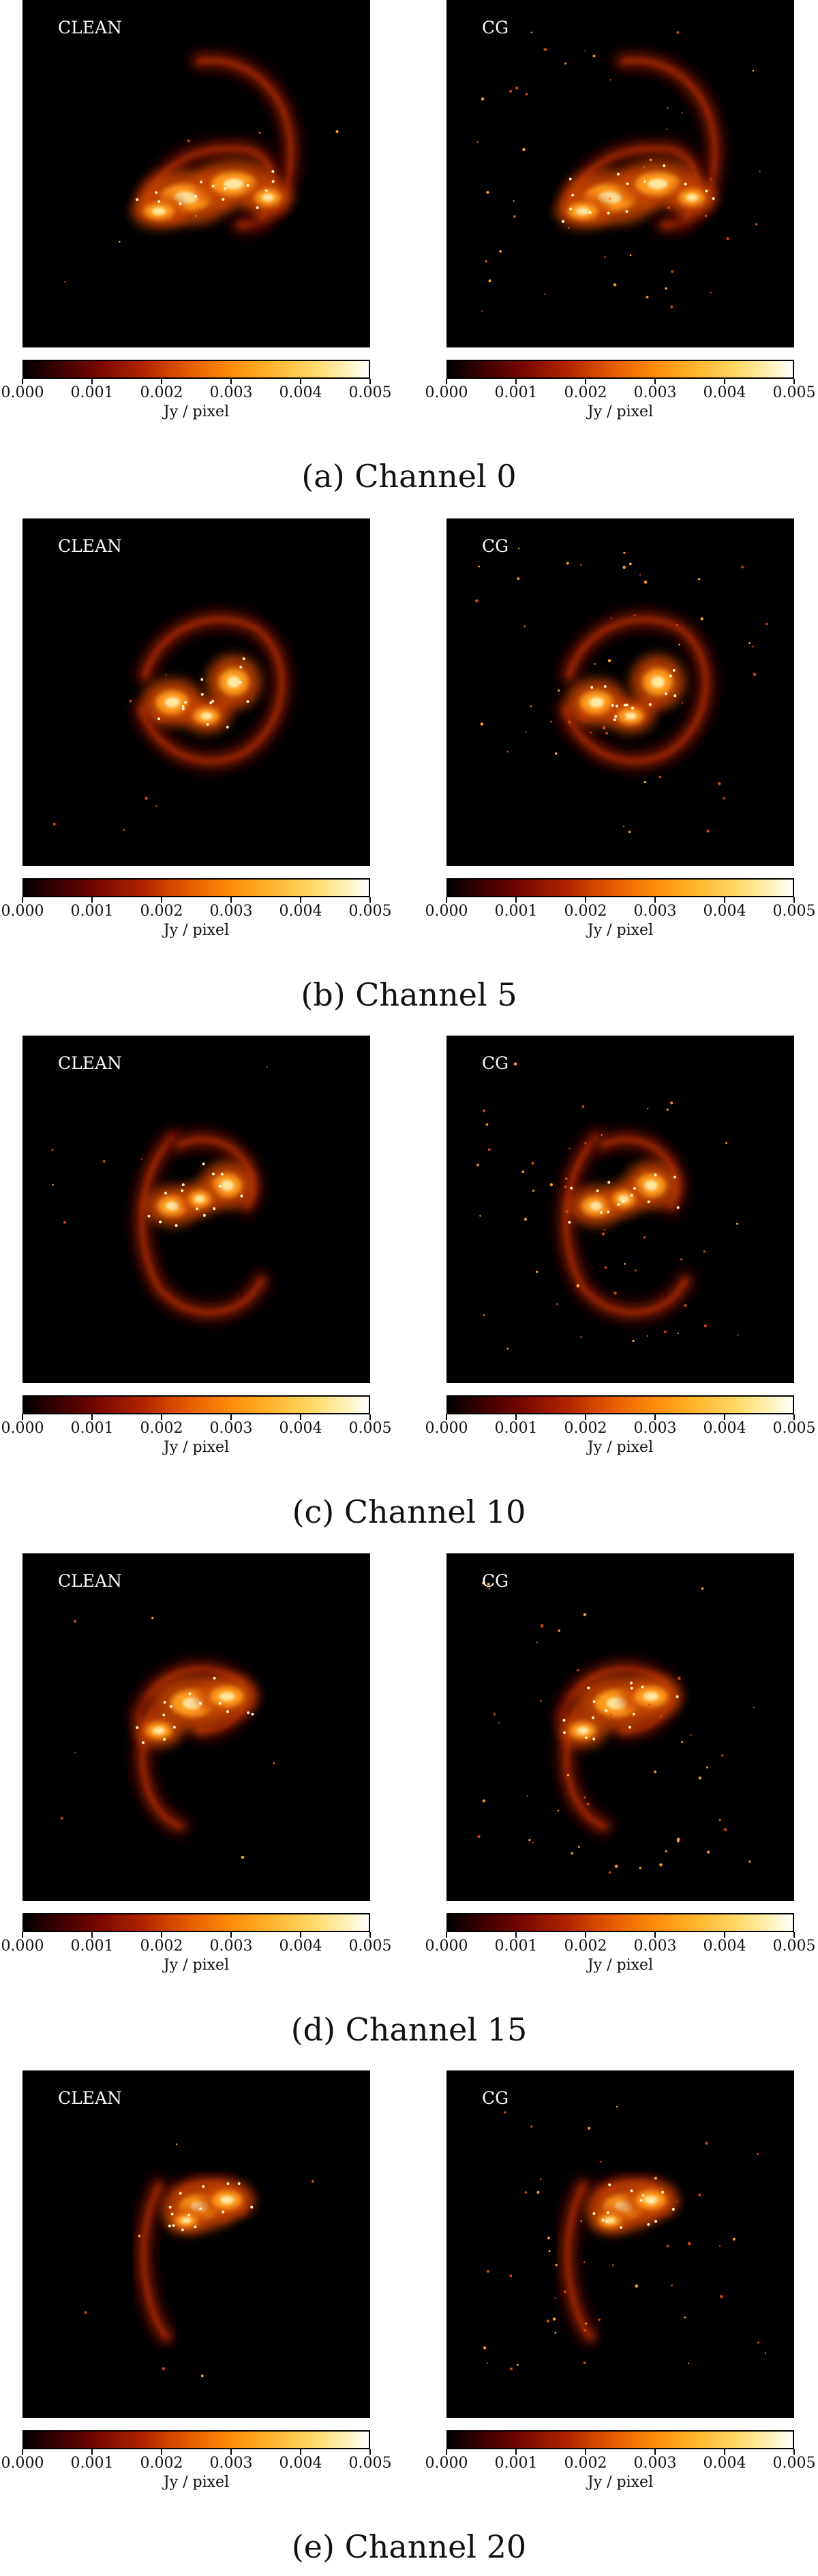  I want to click on subfigure-caption: (d) Channel 15, so click(409, 2030).